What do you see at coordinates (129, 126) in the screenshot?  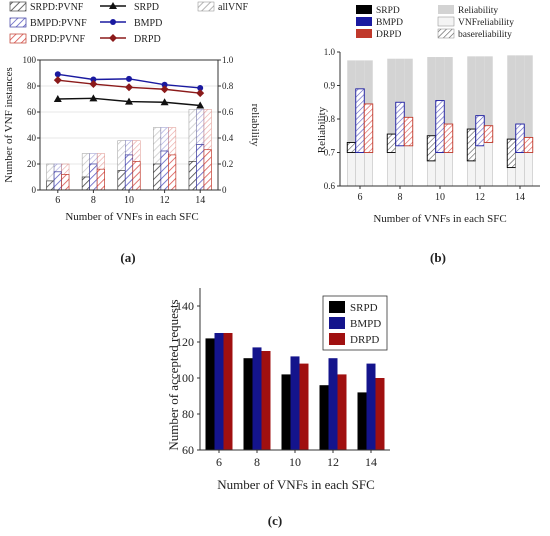 I see `panel-a-axes` at bounding box center [129, 126].